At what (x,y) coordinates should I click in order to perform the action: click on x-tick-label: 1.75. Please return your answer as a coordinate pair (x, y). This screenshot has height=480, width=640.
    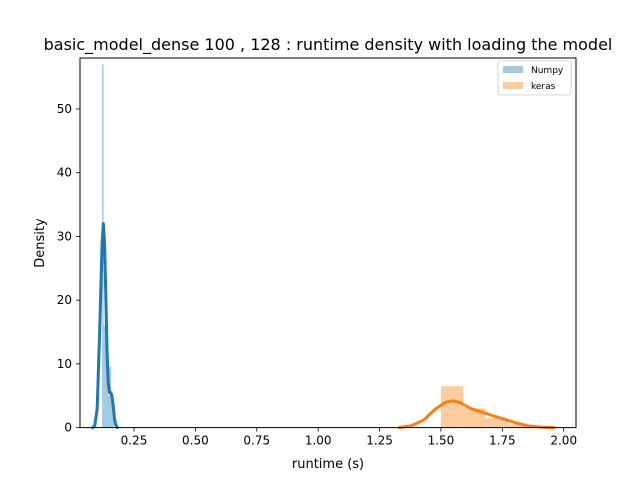
    Looking at the image, I should click on (502, 441).